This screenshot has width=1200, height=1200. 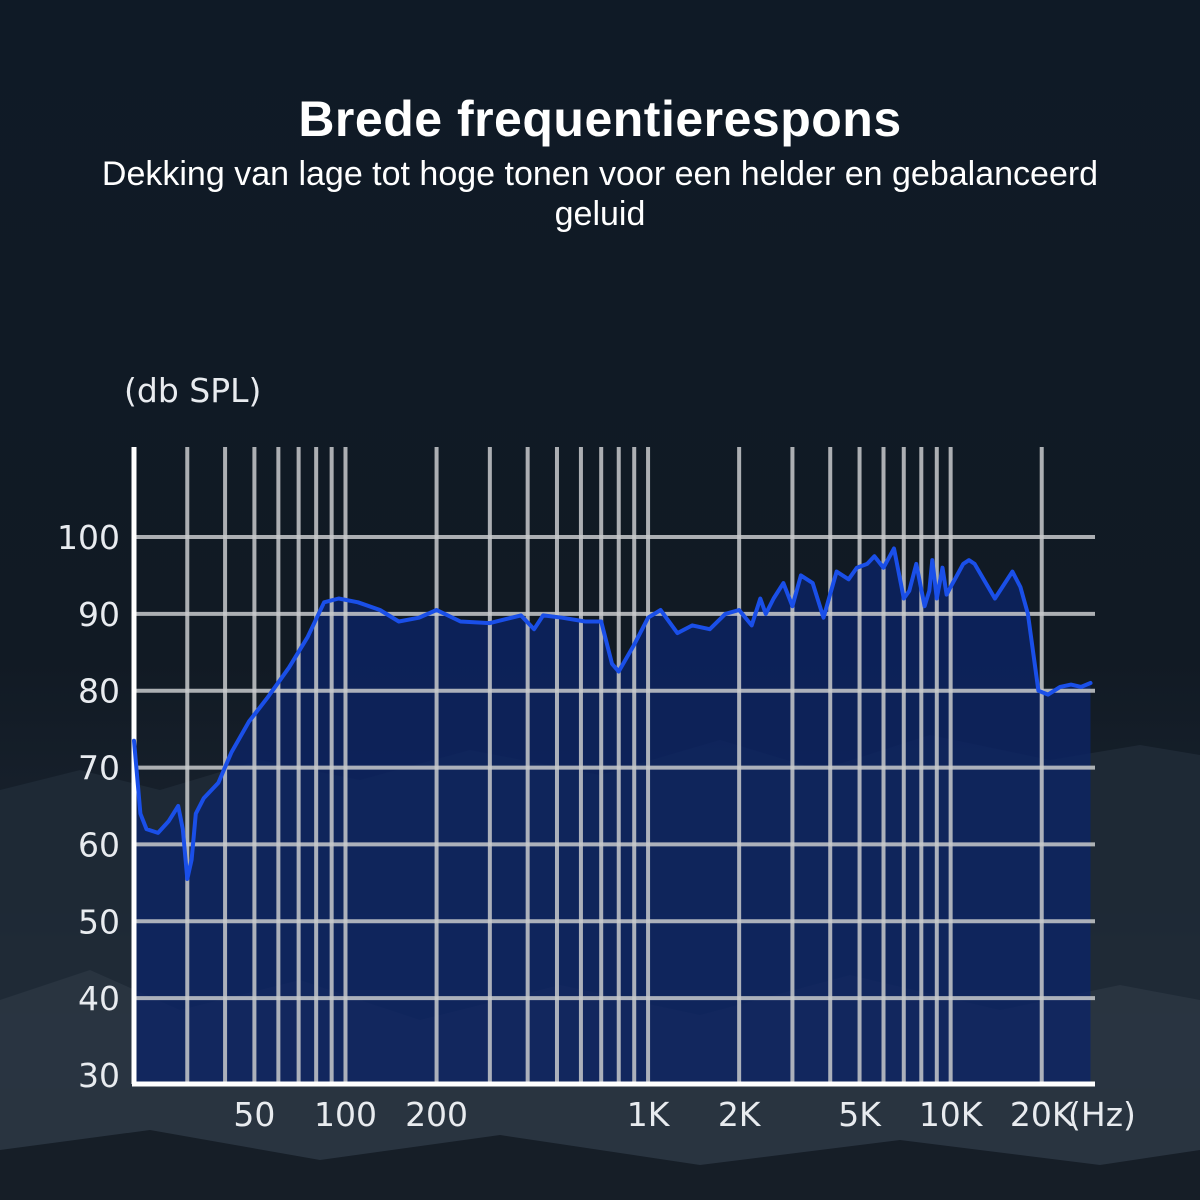 I want to click on x-tick-label: 10K, so click(x=951, y=1114).